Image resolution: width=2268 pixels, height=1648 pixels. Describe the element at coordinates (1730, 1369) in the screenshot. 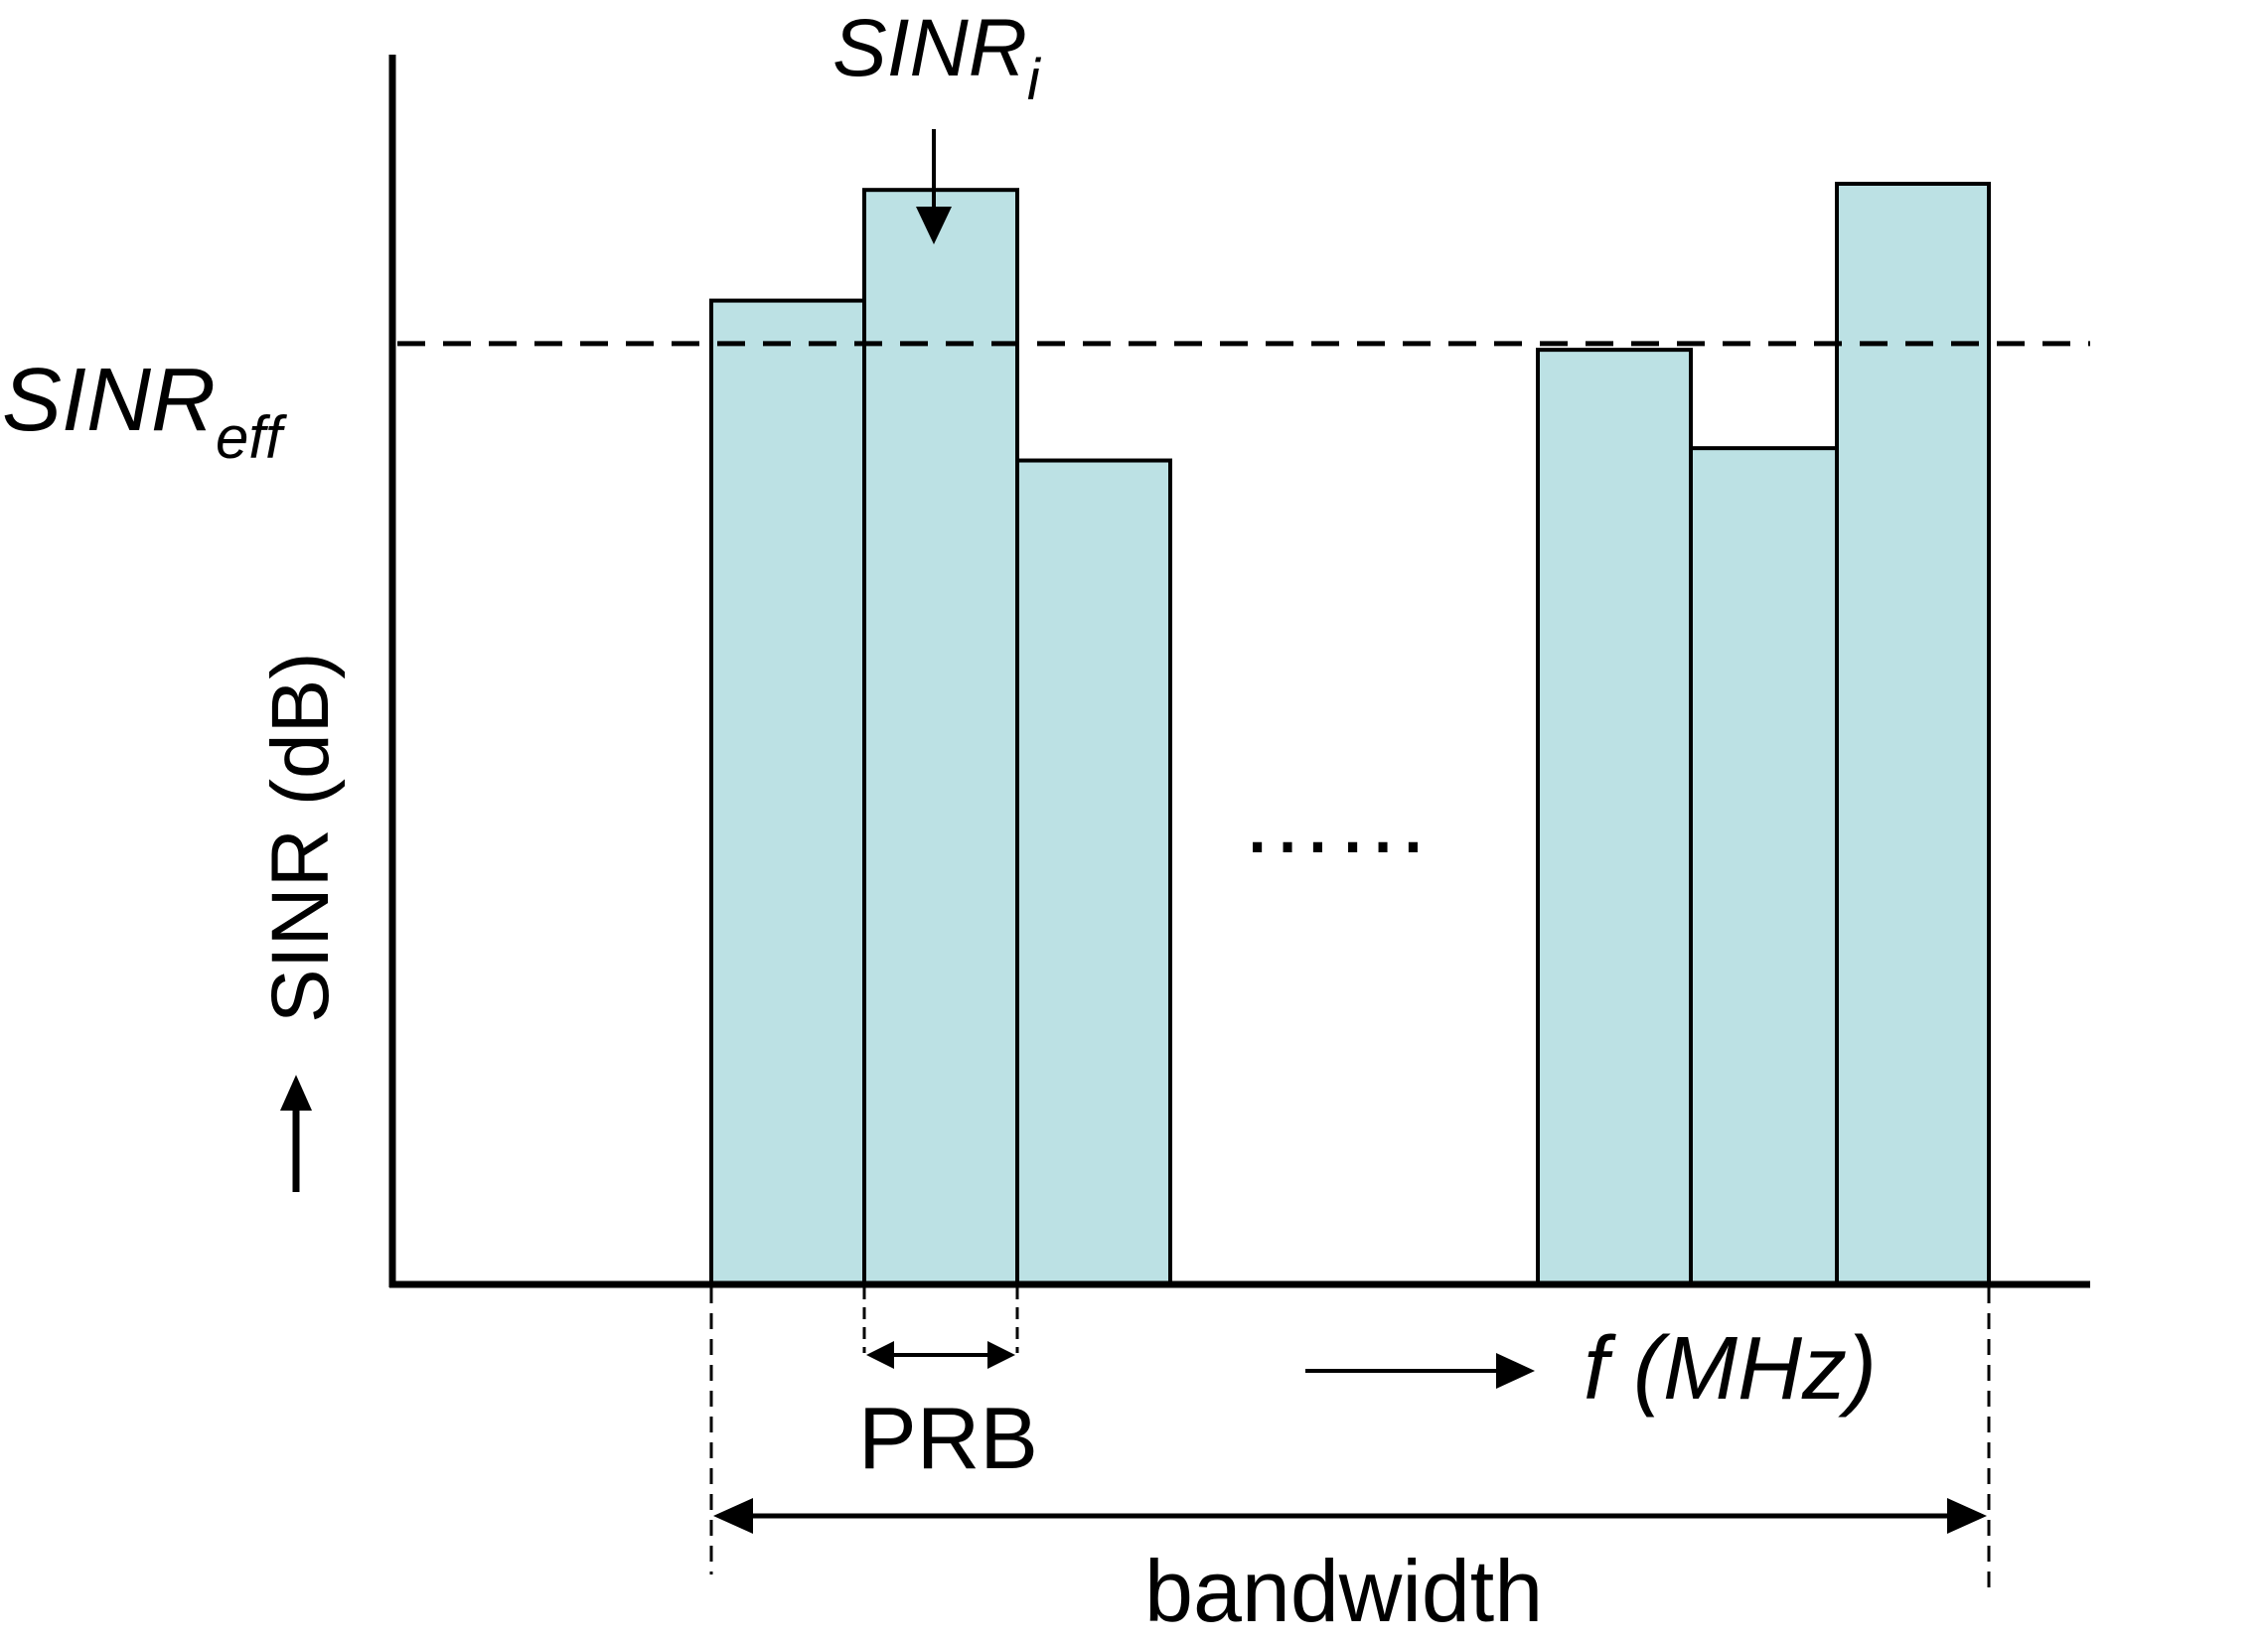

I see `x-axis-label: f (MHz)` at that location.